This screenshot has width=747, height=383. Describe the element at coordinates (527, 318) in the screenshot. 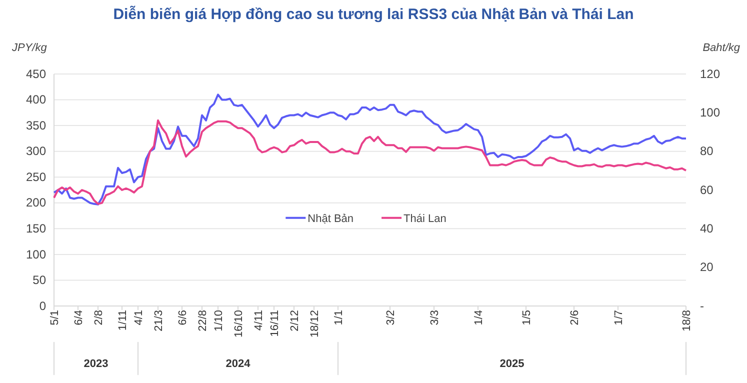

I see `x-tick-label: 1/5` at that location.